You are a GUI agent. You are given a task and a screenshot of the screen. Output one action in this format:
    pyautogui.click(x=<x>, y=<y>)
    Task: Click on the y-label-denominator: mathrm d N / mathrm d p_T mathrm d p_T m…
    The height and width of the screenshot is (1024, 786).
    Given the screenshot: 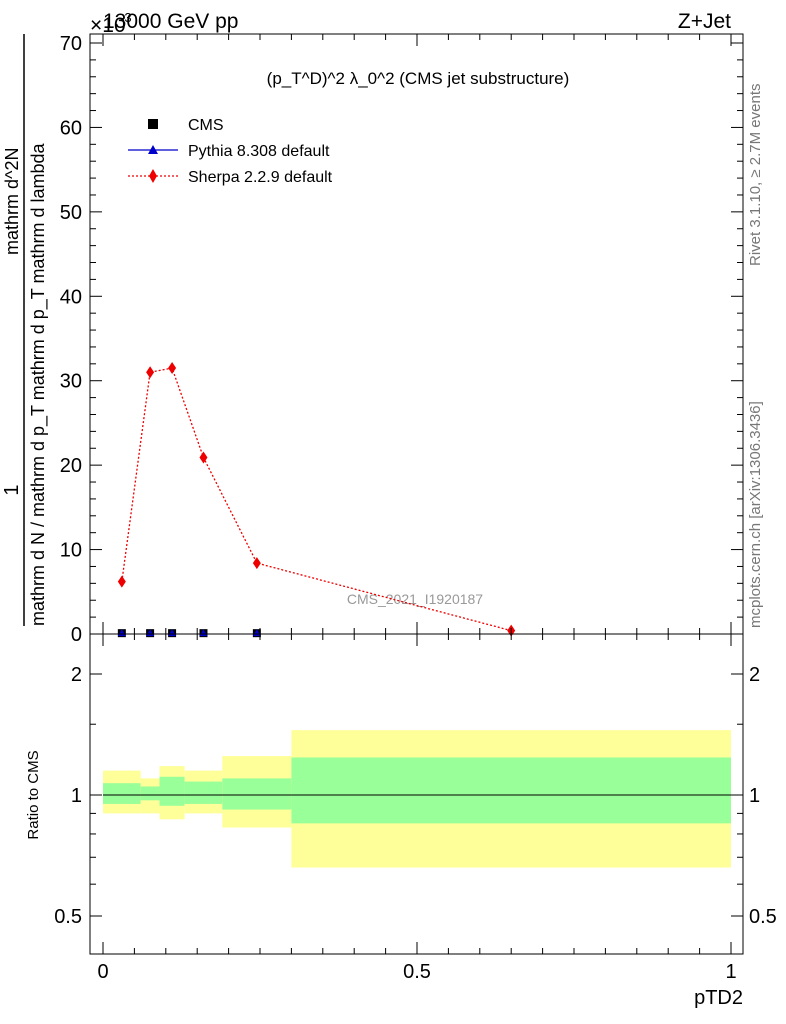 What is the action you would take?
    pyautogui.click(x=38, y=384)
    